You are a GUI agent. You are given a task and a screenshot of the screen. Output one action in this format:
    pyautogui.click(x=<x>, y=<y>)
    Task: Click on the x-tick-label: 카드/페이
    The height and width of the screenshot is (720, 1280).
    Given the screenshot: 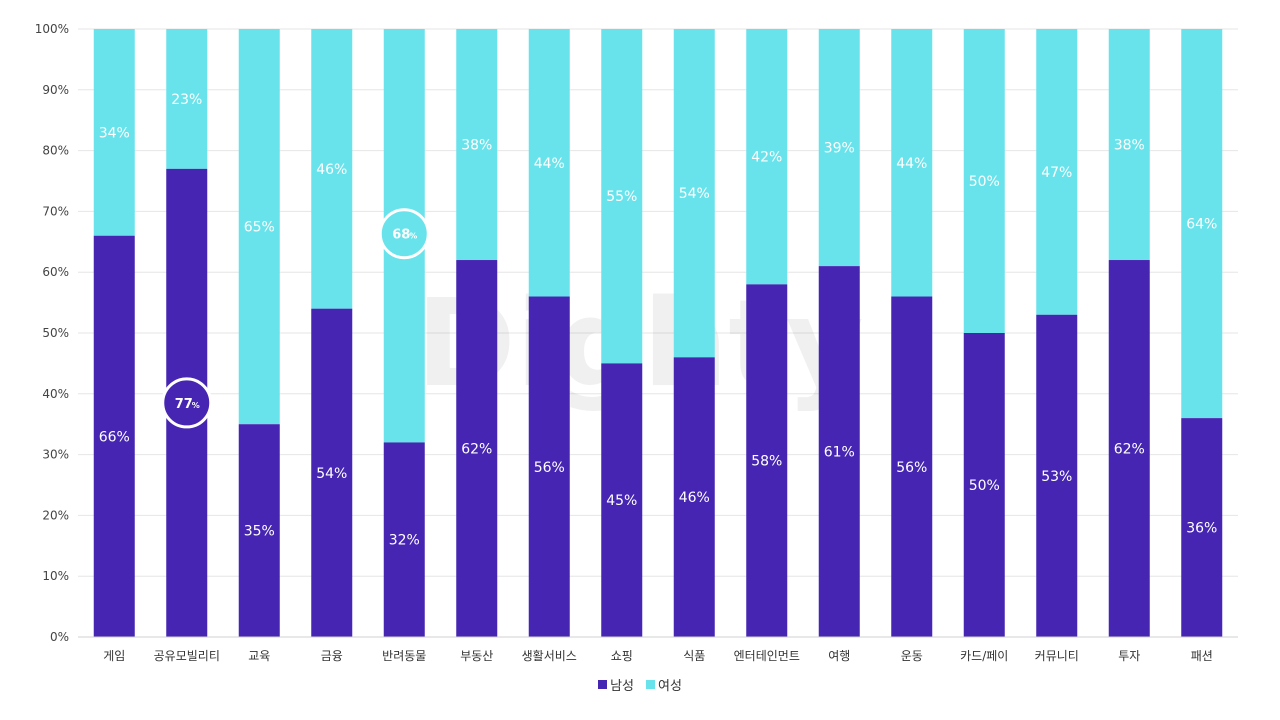 What is the action you would take?
    pyautogui.click(x=984, y=656)
    